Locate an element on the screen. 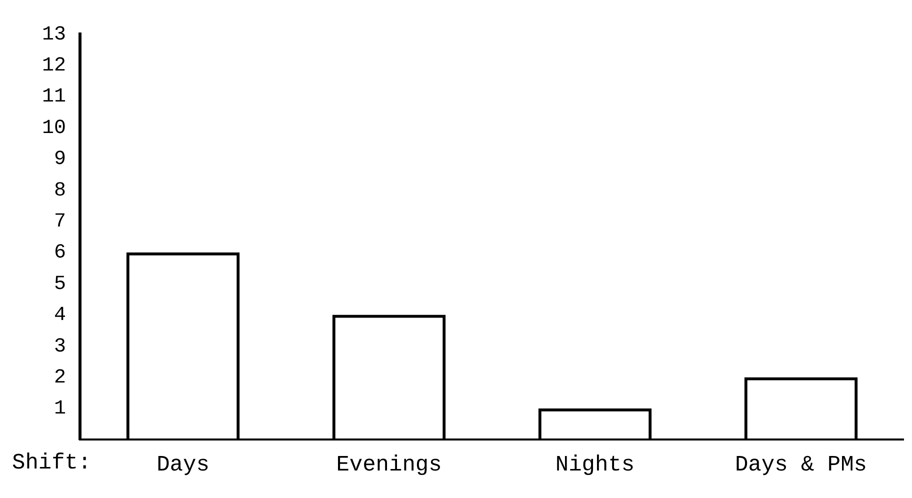 Image resolution: width=912 pixels, height=498 pixels. y-tick-label: 3 is located at coordinates (60, 346).